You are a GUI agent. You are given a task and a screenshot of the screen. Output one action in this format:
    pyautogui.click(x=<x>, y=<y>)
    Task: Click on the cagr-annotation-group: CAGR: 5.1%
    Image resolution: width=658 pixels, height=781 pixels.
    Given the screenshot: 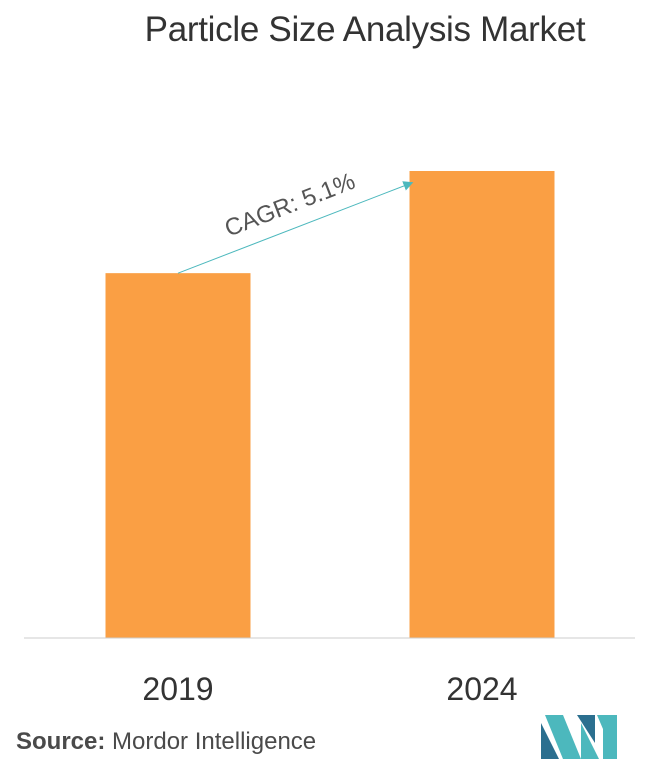 What is the action you would take?
    pyautogui.click(x=295, y=221)
    